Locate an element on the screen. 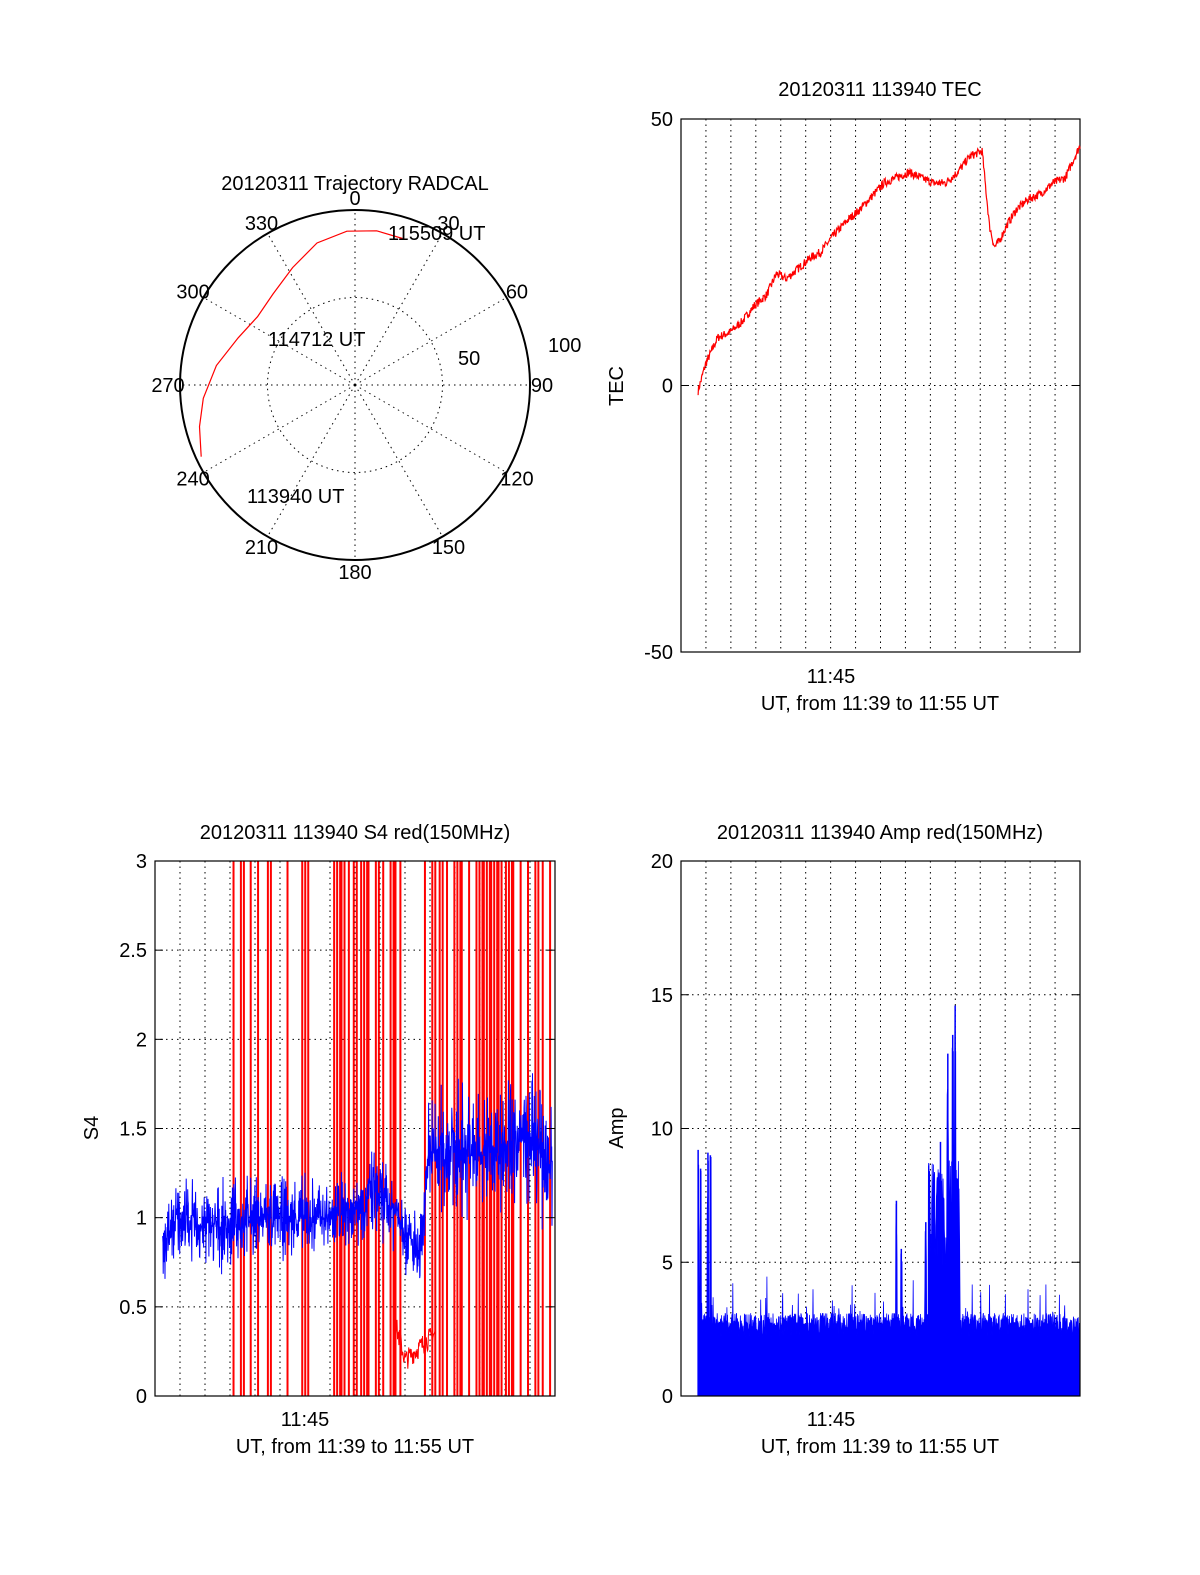  s4-y-tick-label-3: 3 is located at coordinates (141, 862).